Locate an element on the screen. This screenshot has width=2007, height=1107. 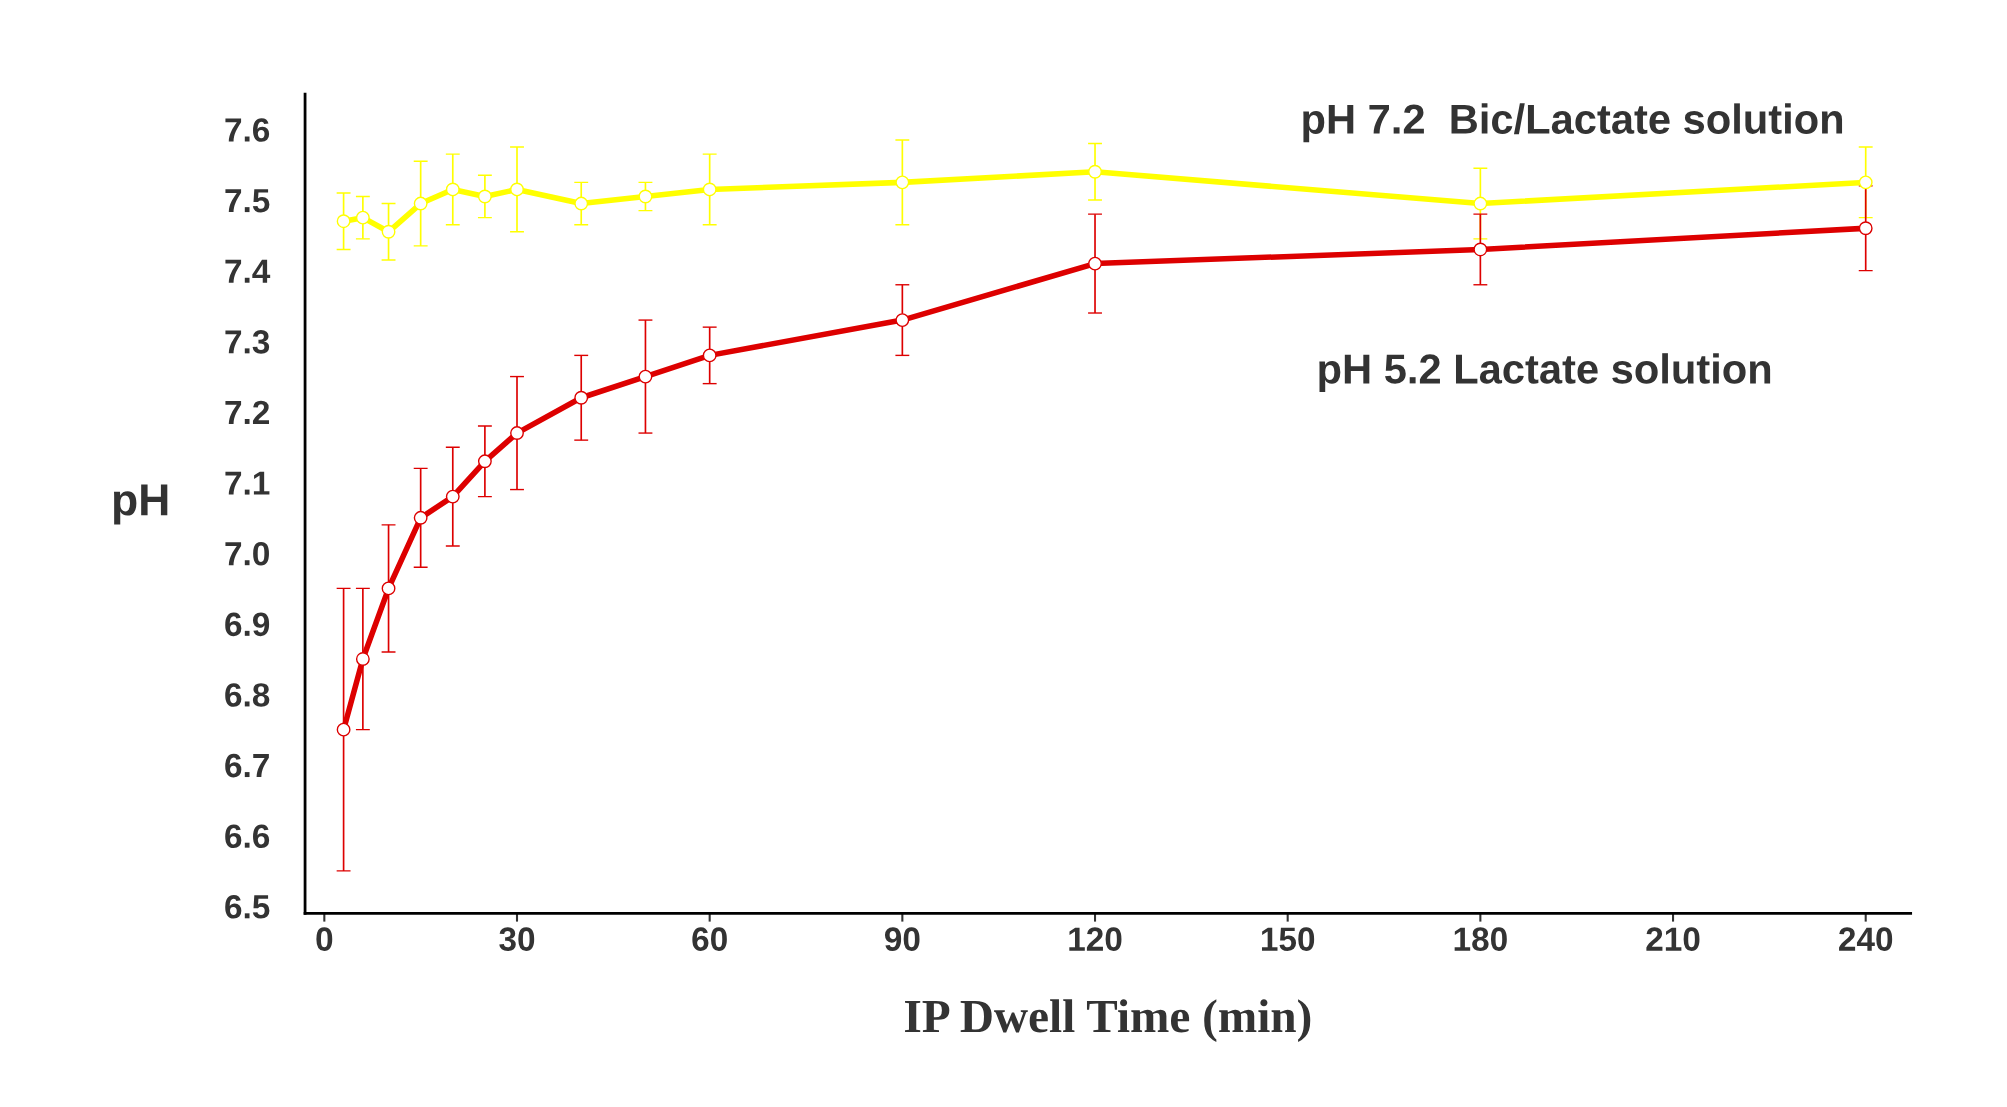
y-tick-label: 7.6 is located at coordinates (247, 130).